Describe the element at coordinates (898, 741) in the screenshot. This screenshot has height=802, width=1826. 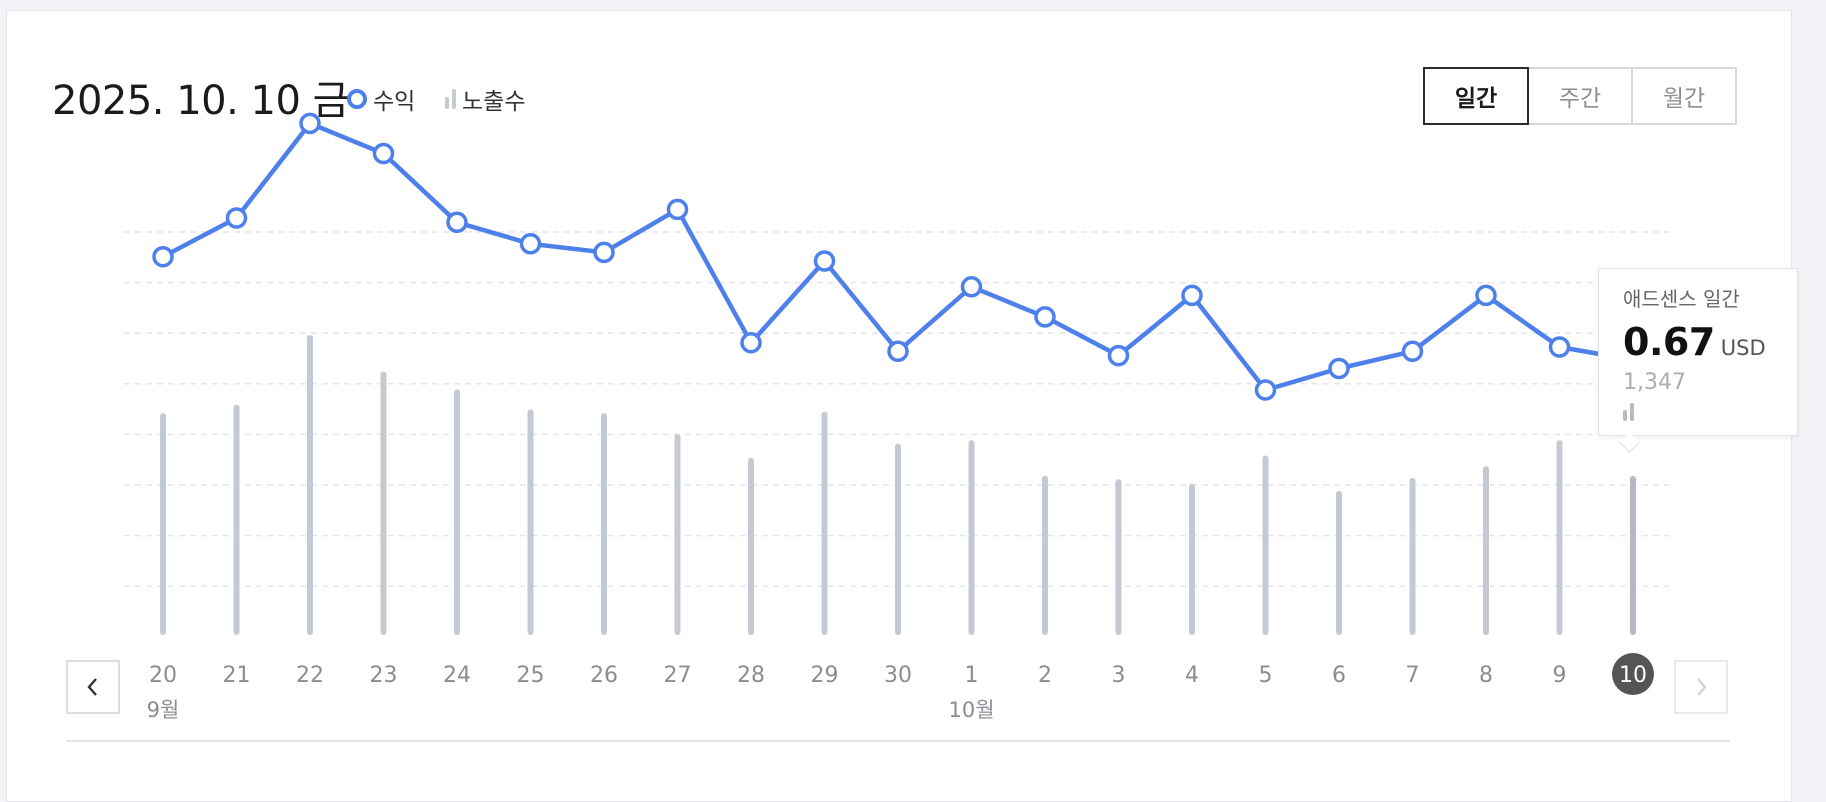
I see `chart-bottom-divider` at that location.